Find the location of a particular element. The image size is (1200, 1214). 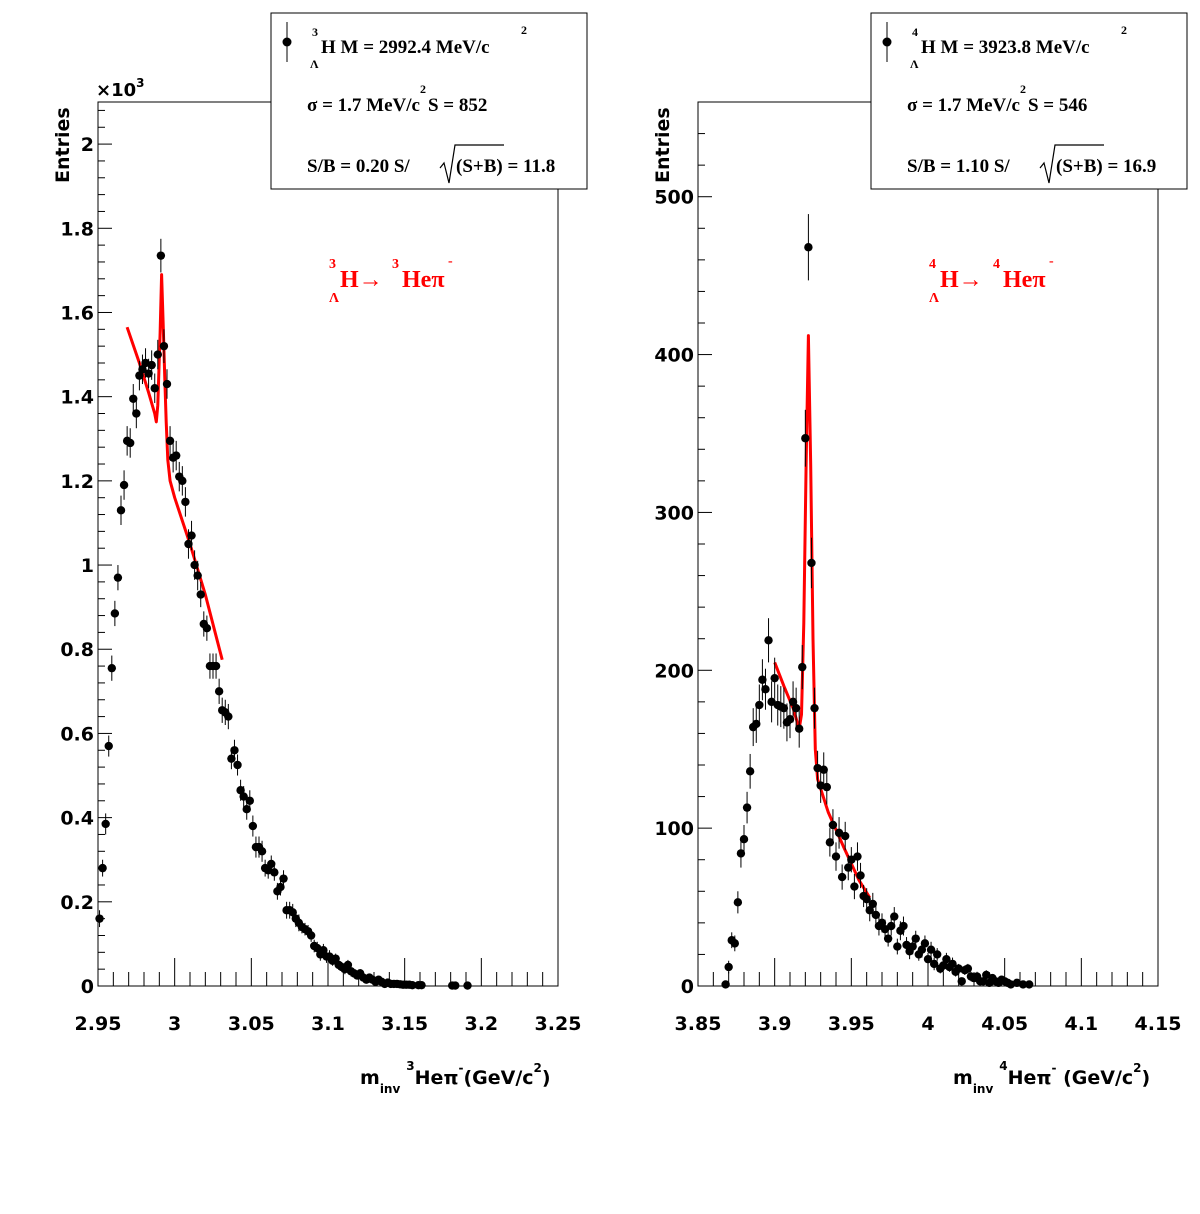

svg-text: 3 is located at coordinates (395, 264).